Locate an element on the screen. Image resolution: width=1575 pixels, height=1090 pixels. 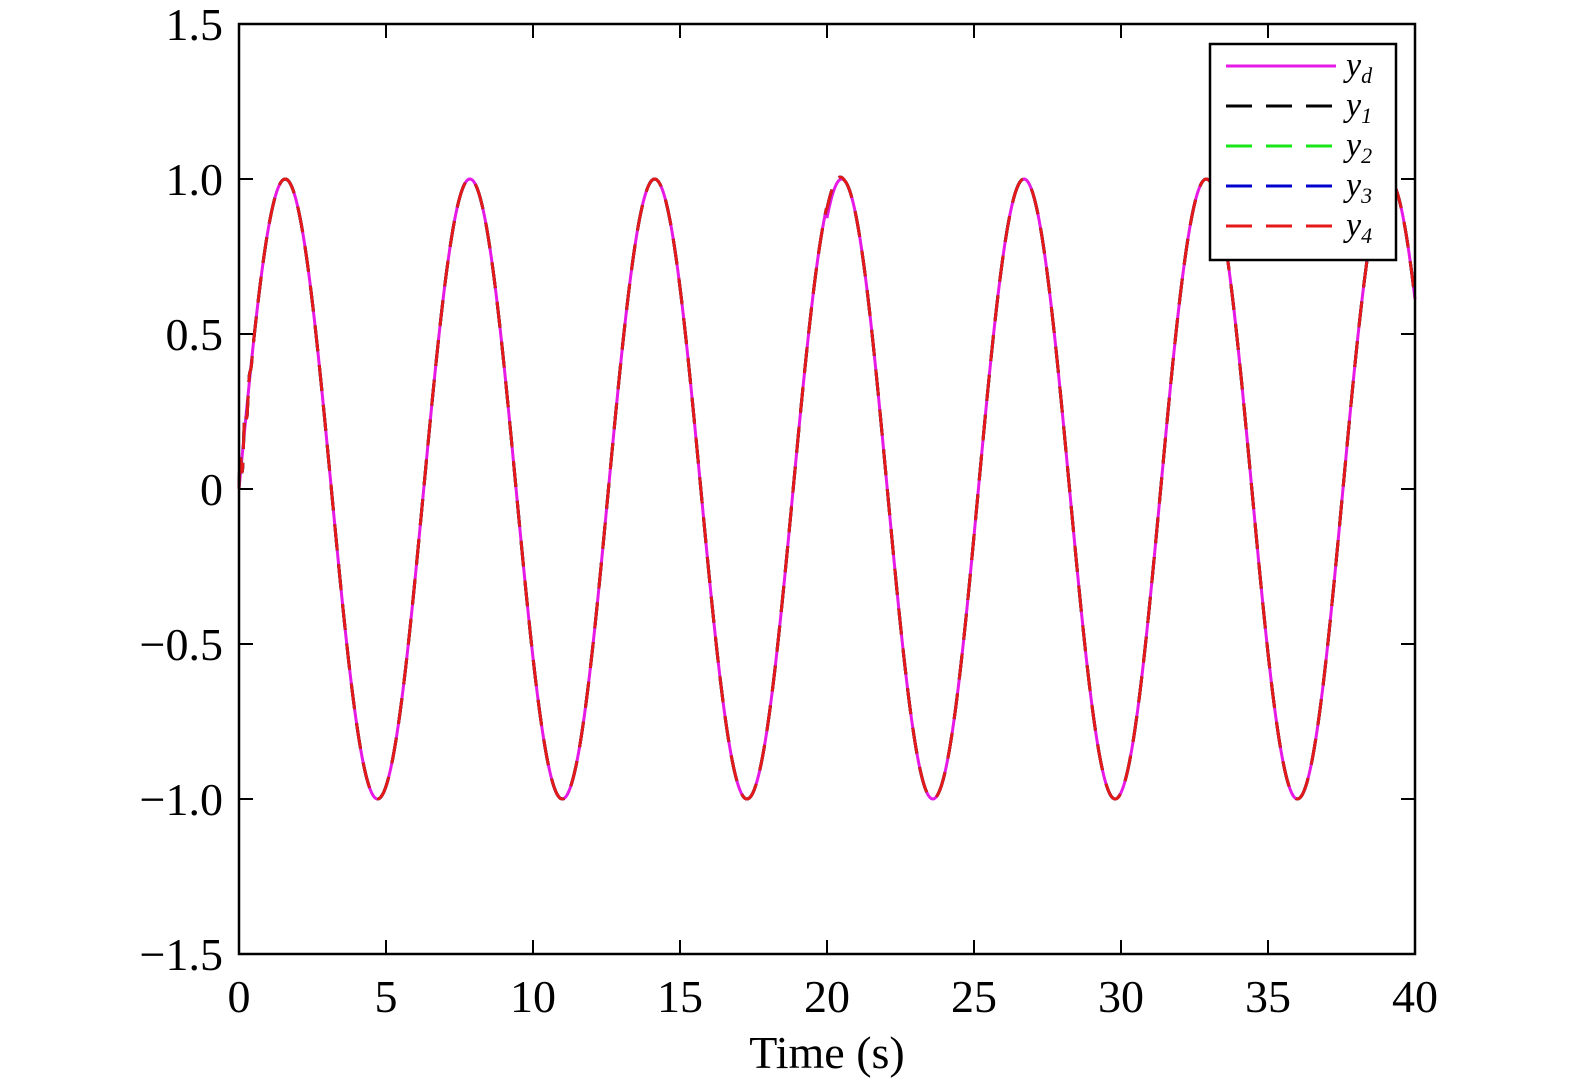
legend-label-y-2: y2 is located at coordinates (1357, 147).